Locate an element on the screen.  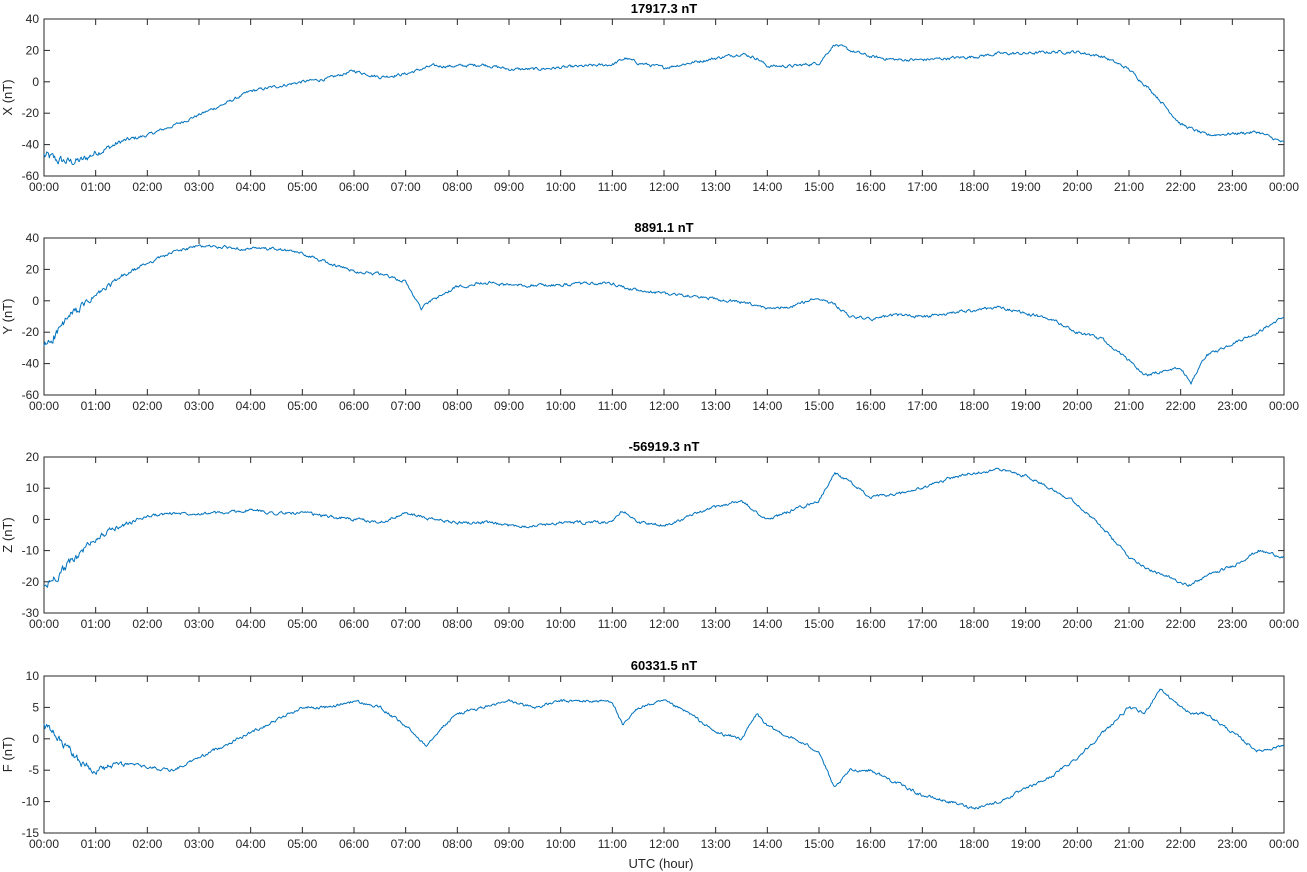
x-tick-label: 16:00 is located at coordinates (871, 187).